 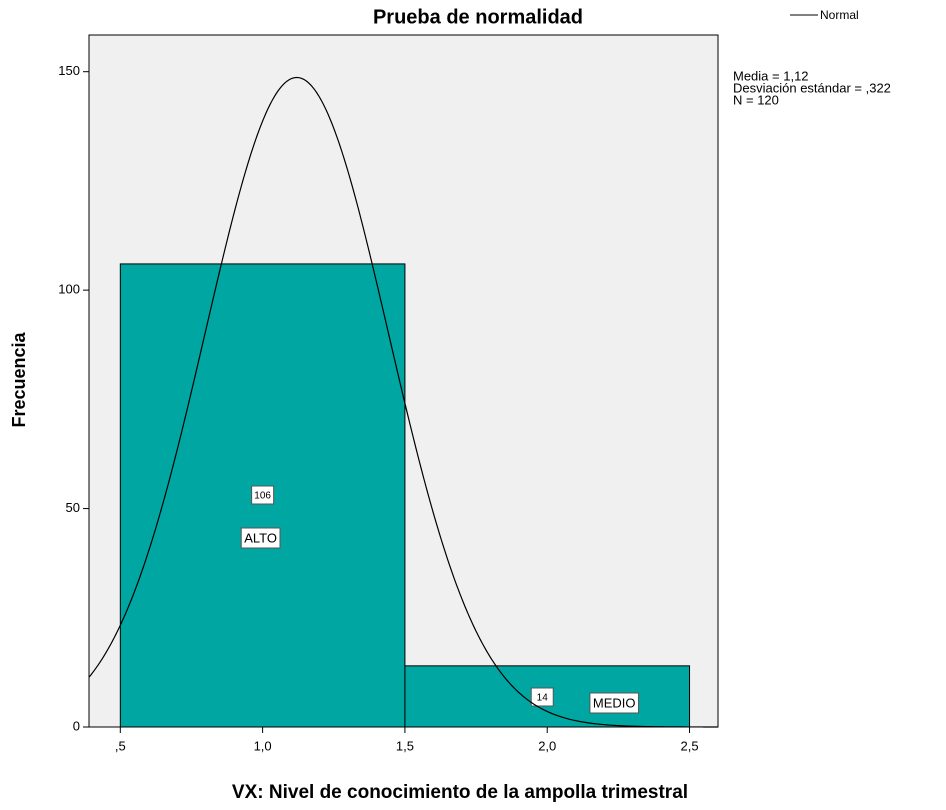 What do you see at coordinates (771, 75) in the screenshot?
I see `stats-text: Media = 1,12` at bounding box center [771, 75].